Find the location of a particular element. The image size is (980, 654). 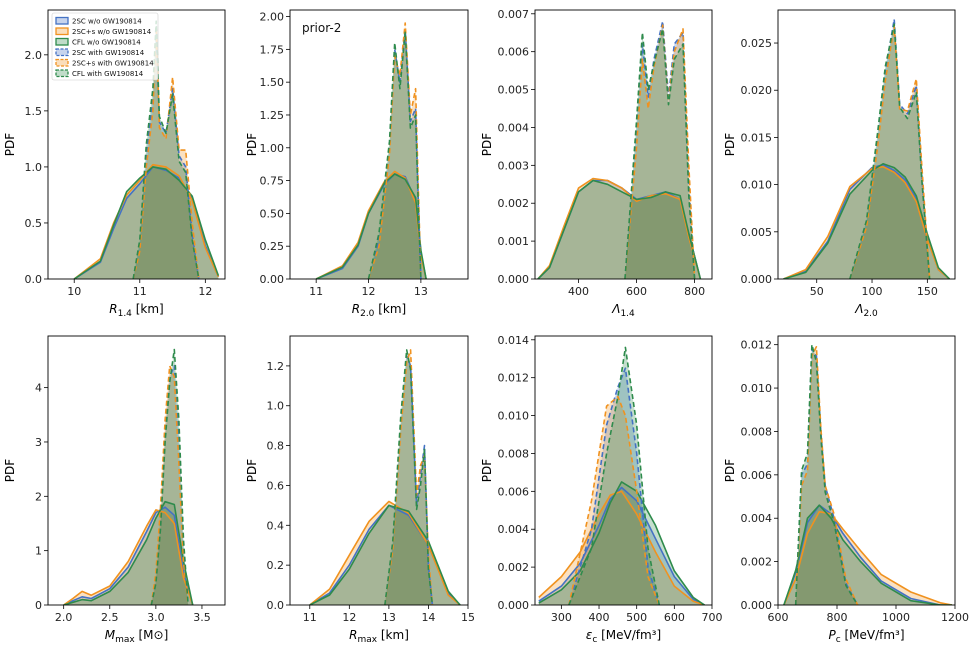

legend-box is located at coordinates (105, 46).